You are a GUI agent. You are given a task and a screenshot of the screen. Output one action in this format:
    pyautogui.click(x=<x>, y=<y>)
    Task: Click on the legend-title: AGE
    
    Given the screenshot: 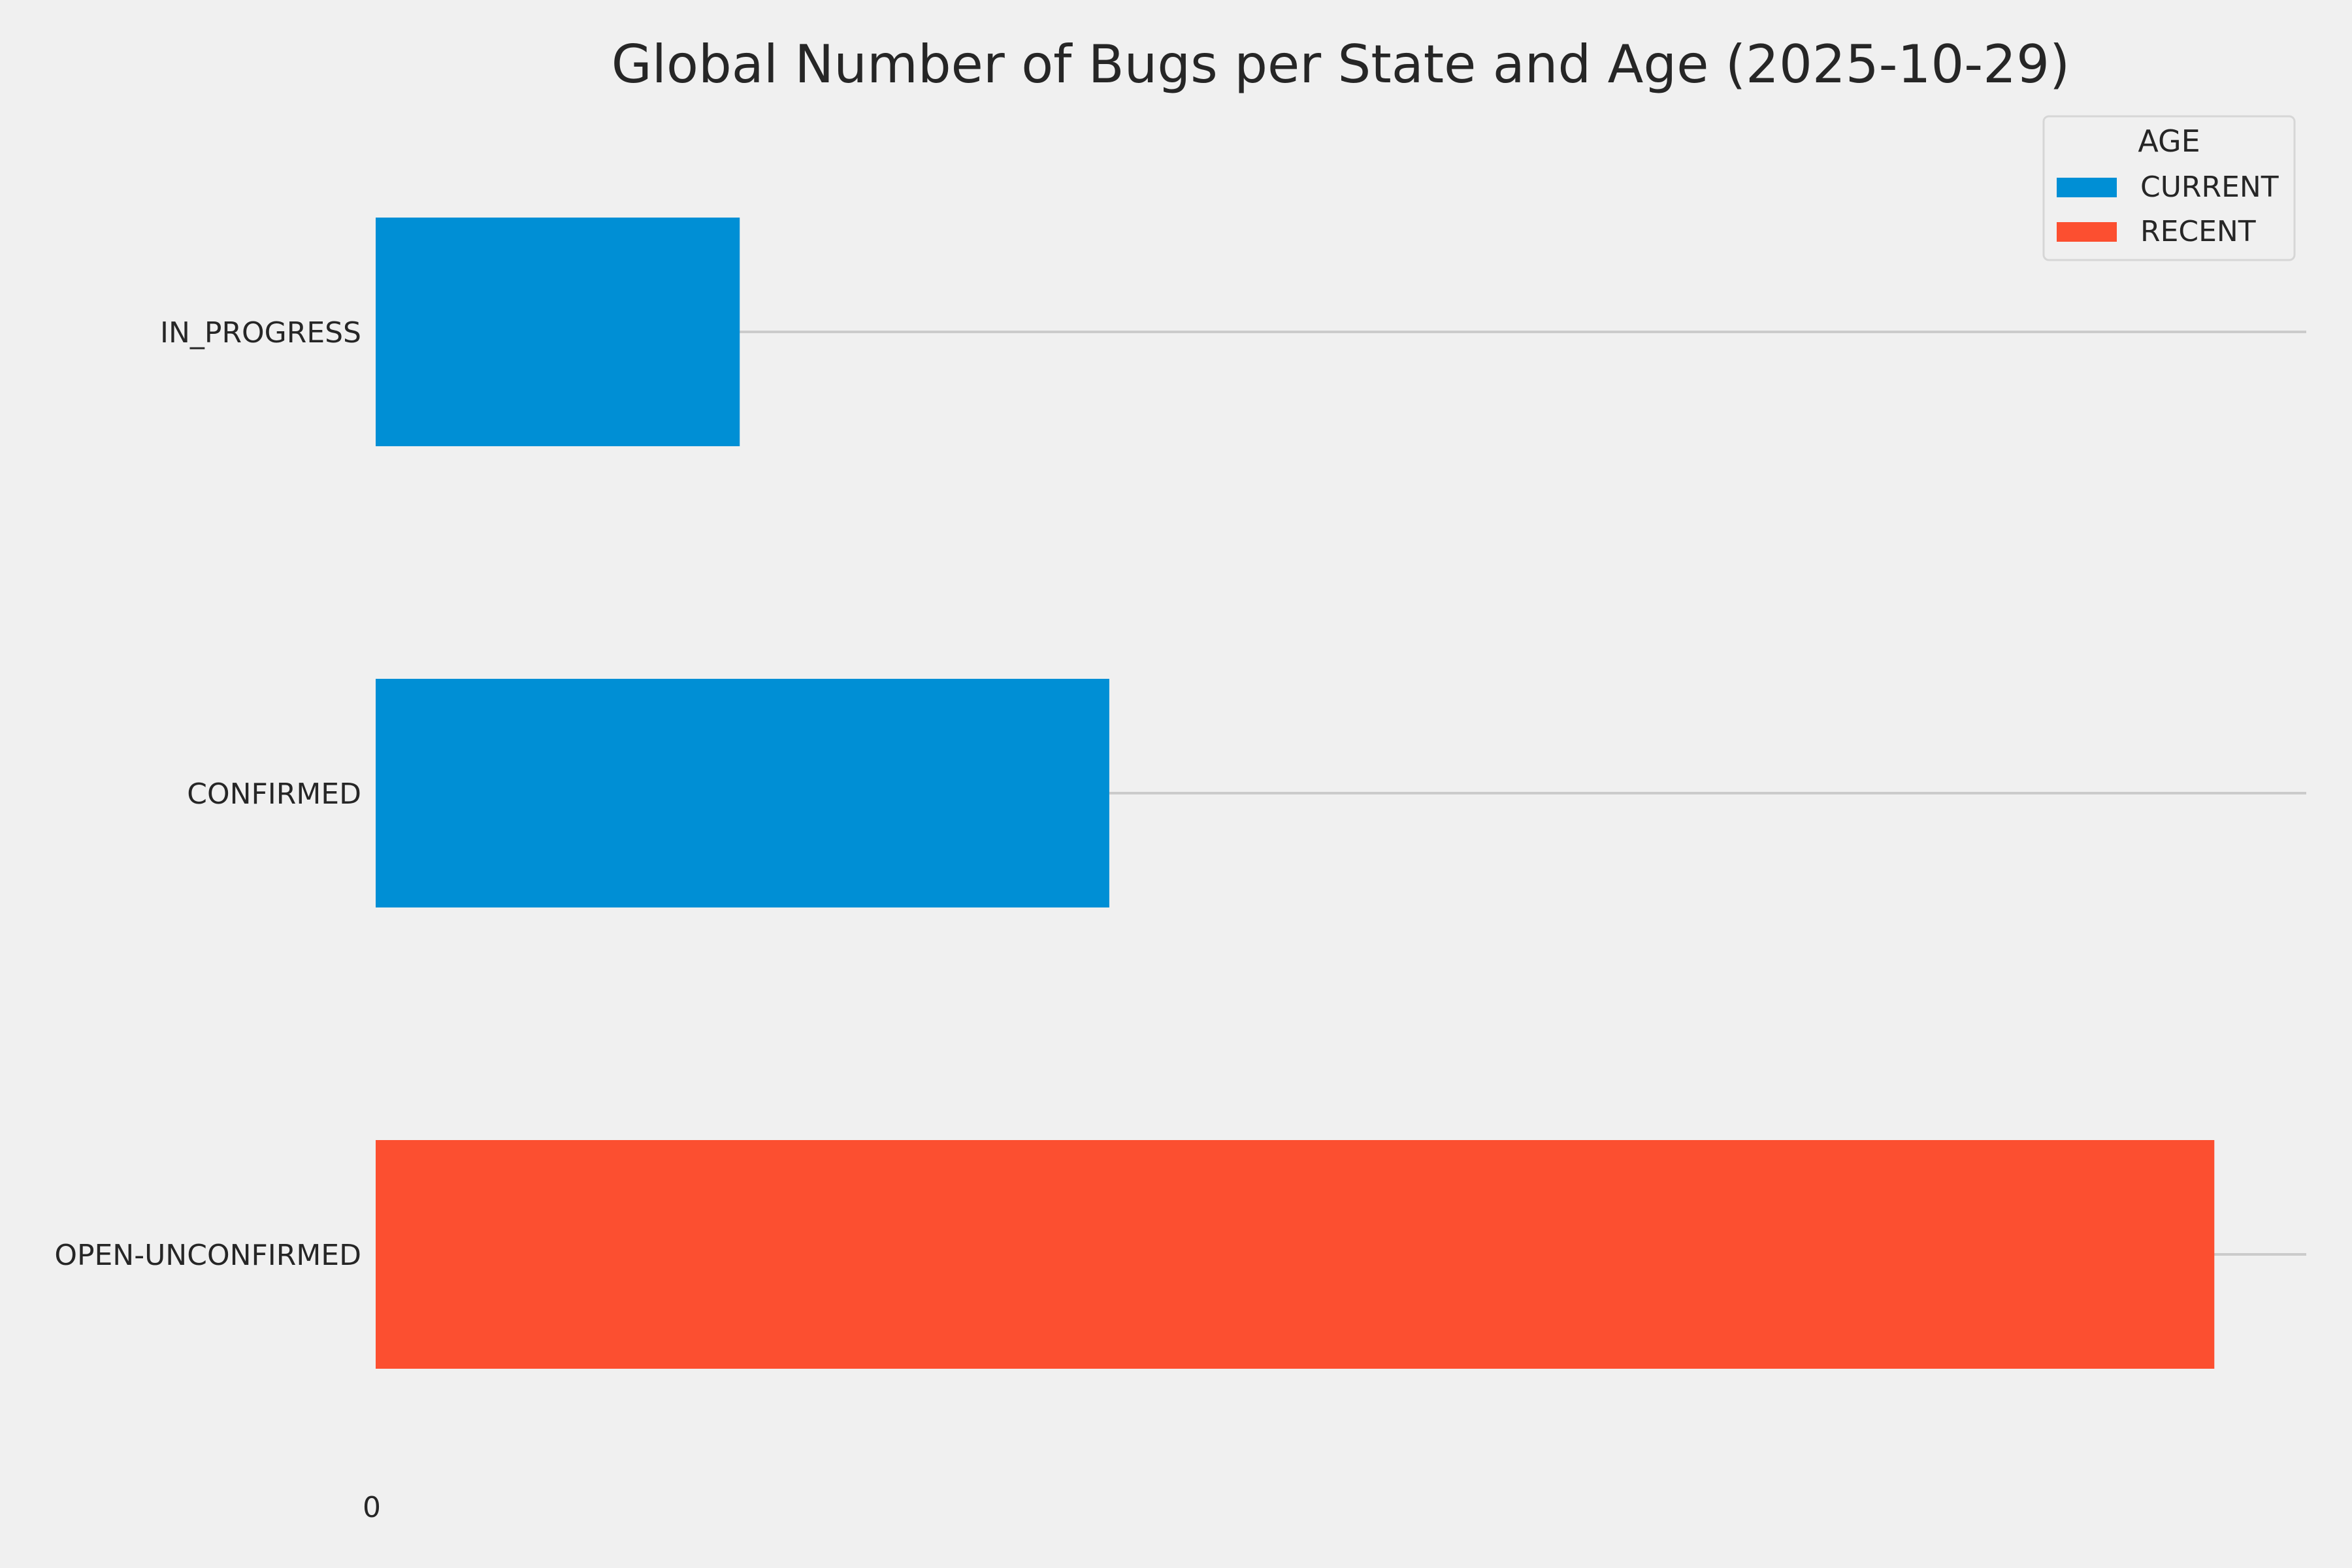 What is the action you would take?
    pyautogui.click(x=2169, y=141)
    